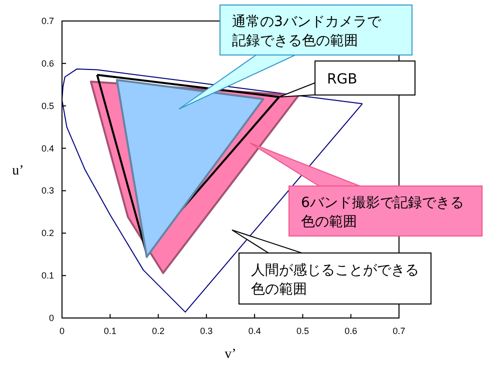  I want to click on x-tick-label: 0.5, so click(302, 331).